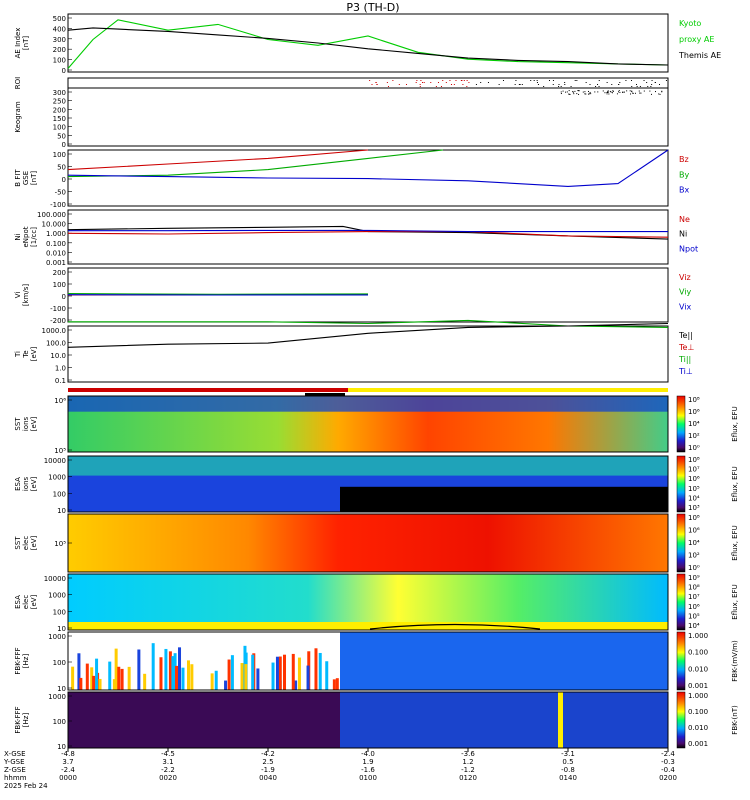  What do you see at coordinates (696, 39) in the screenshot?
I see `legend-label: proxy AE` at bounding box center [696, 39].